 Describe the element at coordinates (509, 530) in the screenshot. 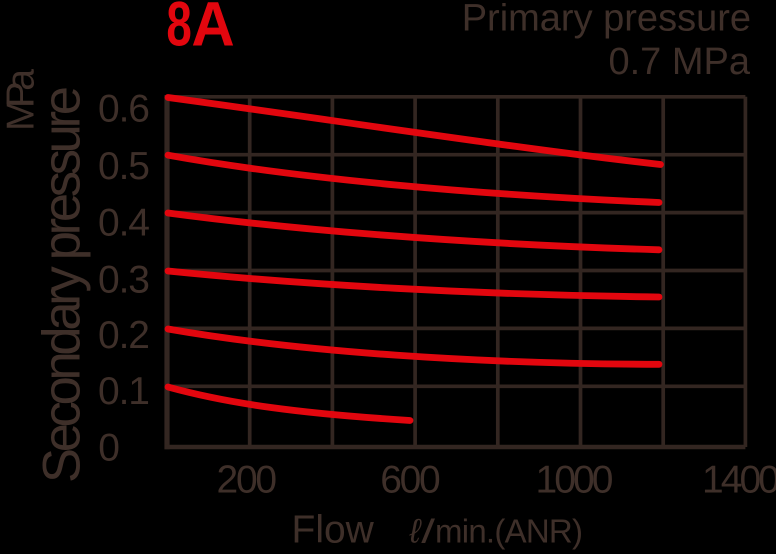

I see `svg-text: min.(ANR)` at that location.